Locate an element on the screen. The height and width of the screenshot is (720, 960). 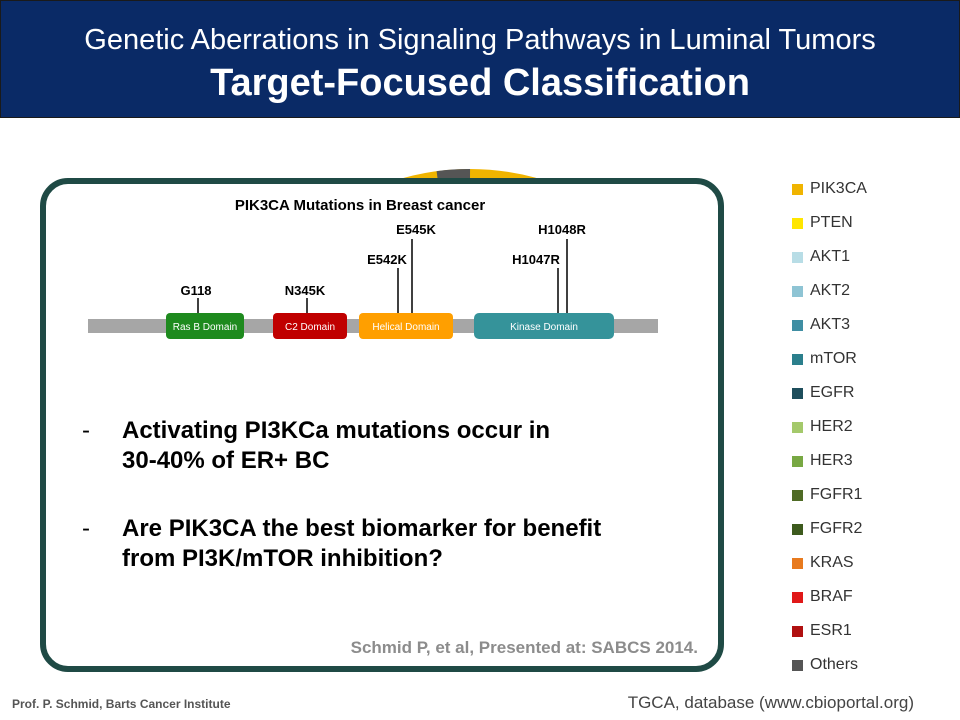
footer-author: Prof. P. Schmid, Barts Cancer Institute is located at coordinates (121, 704).